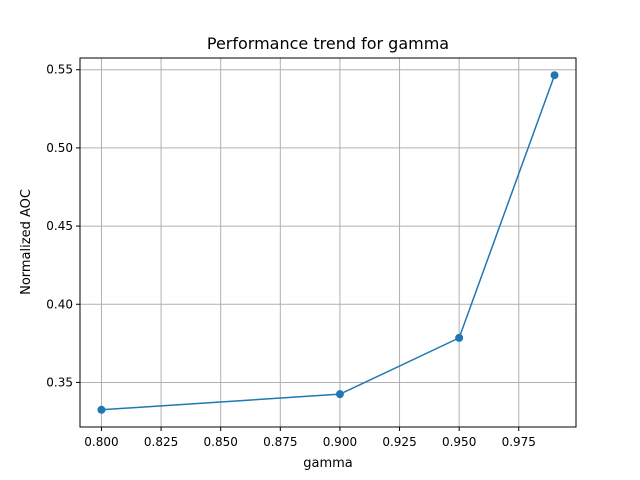 The width and height of the screenshot is (640, 480). I want to click on y-axis-label: Normalized AOC, so click(26, 242).